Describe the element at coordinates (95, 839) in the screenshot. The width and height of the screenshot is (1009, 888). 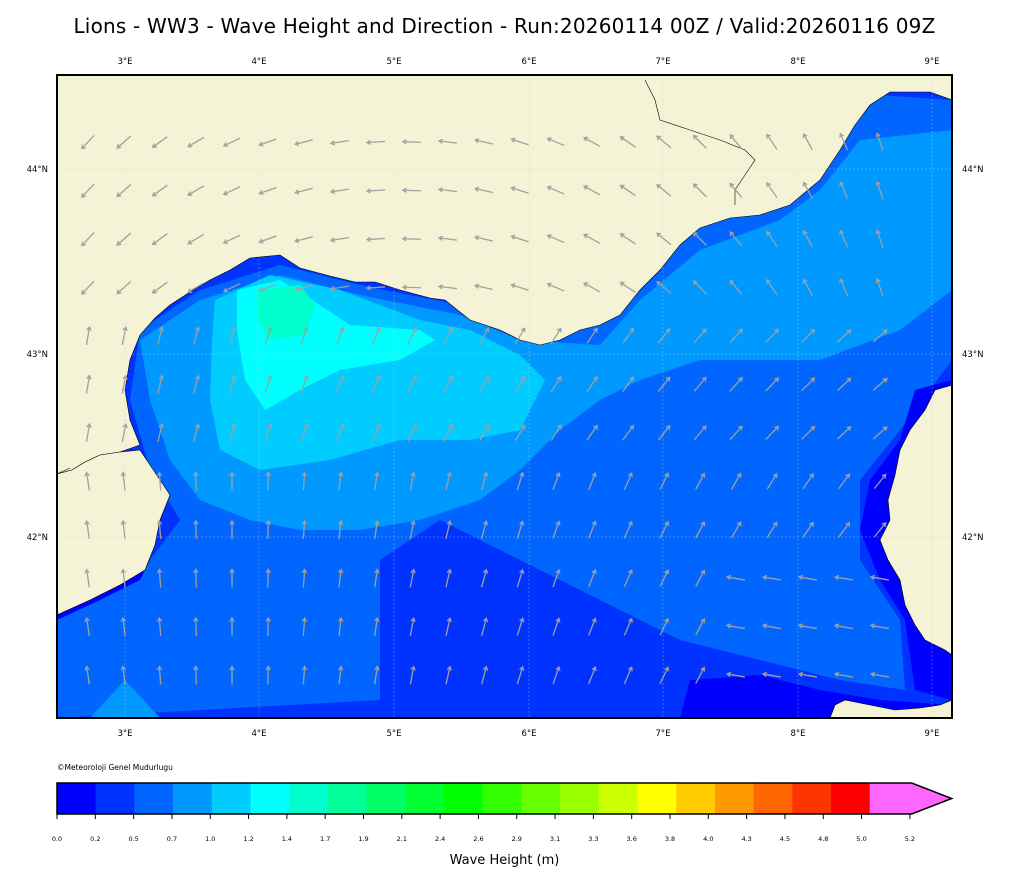
I see `colorbar-label: 0.2` at that location.